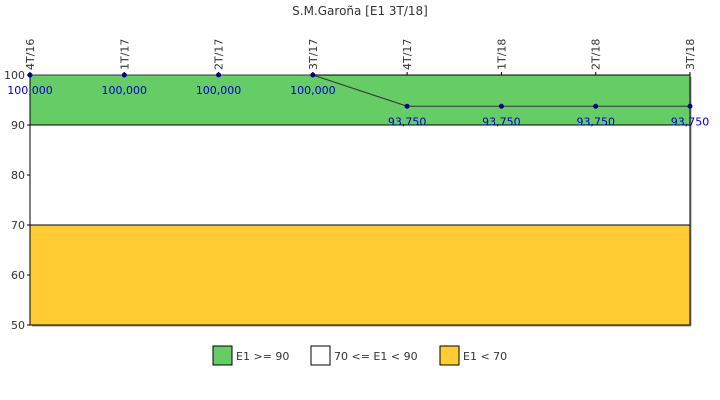  What do you see at coordinates (313, 90) in the screenshot?
I see `data-label-0-3: 100,000` at bounding box center [313, 90].